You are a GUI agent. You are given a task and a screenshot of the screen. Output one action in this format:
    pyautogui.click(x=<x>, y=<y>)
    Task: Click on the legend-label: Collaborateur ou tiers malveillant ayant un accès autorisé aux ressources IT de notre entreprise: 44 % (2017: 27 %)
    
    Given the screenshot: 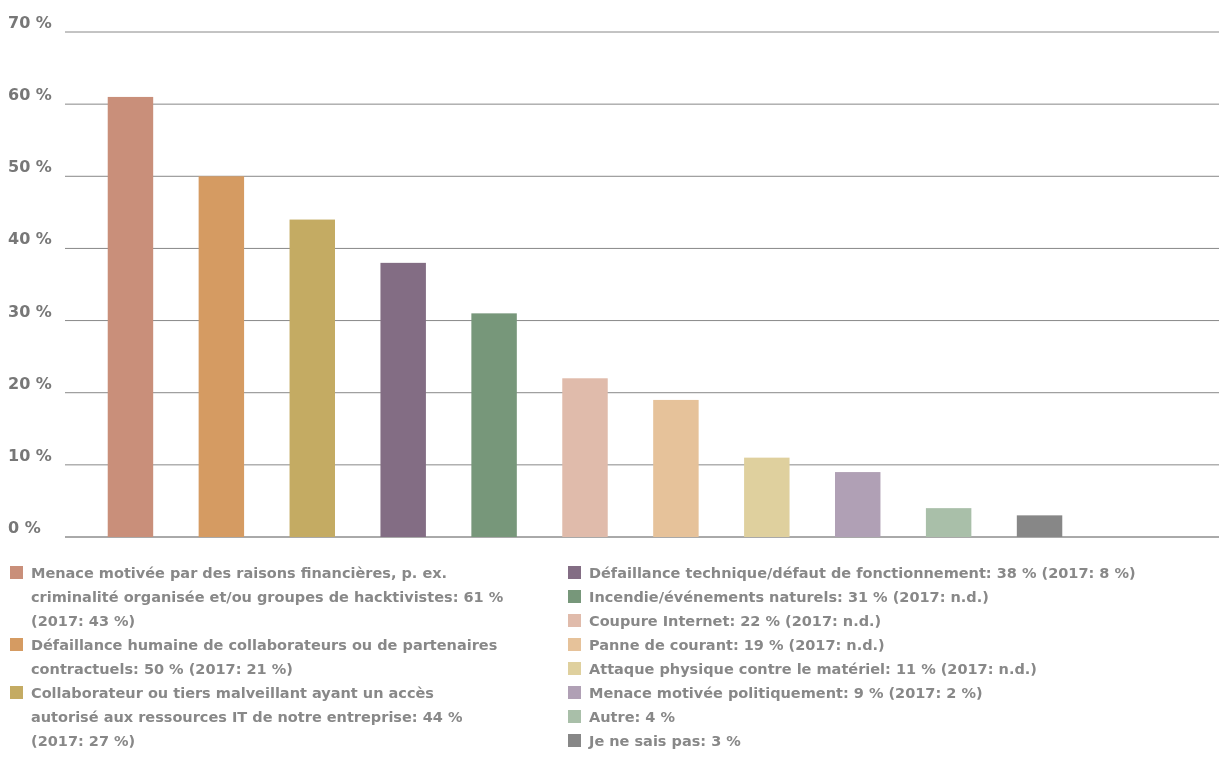 What is the action you would take?
    pyautogui.click(x=247, y=717)
    